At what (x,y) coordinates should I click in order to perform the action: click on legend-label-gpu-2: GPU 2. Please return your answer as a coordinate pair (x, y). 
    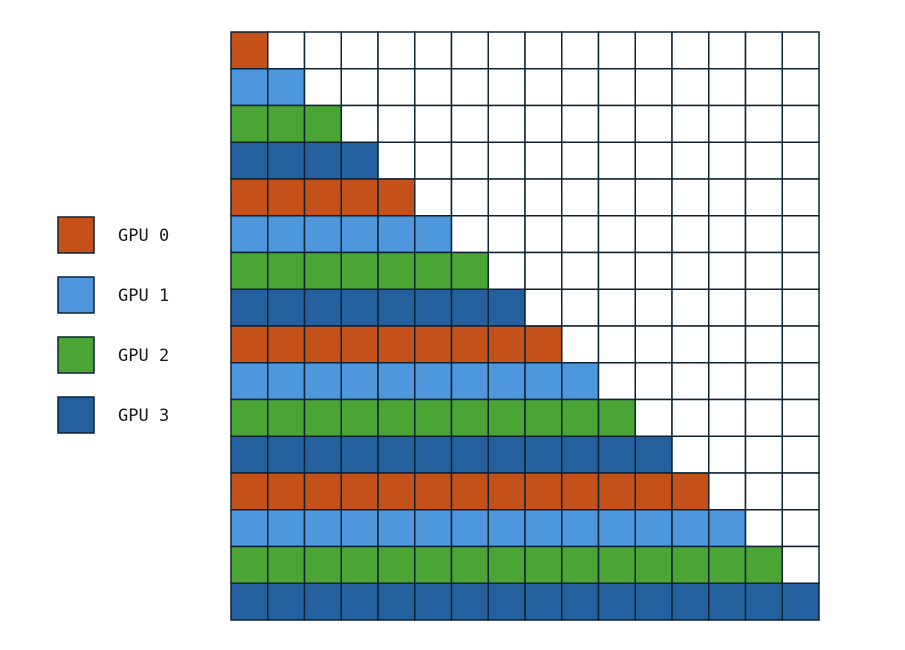
    Looking at the image, I should click on (143, 356).